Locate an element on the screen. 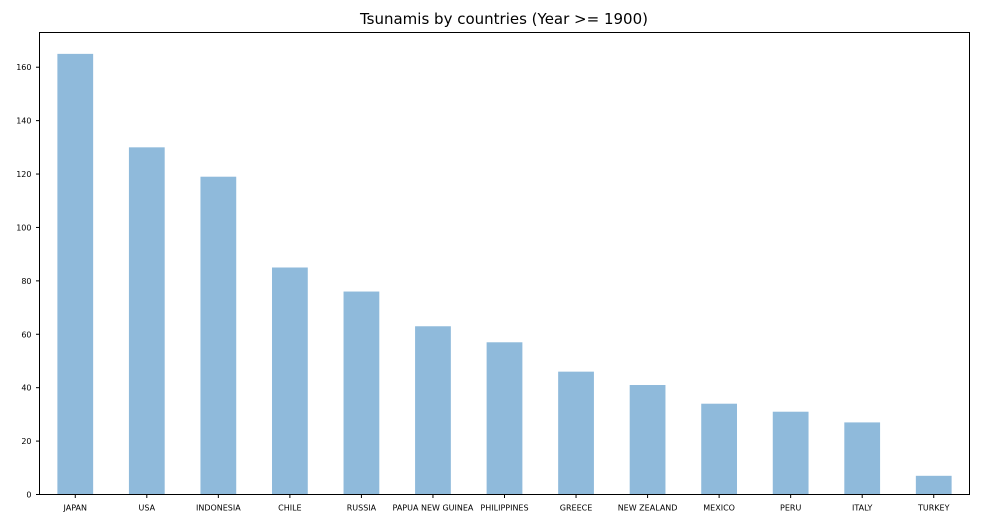  bar-turkey is located at coordinates (933, 485).